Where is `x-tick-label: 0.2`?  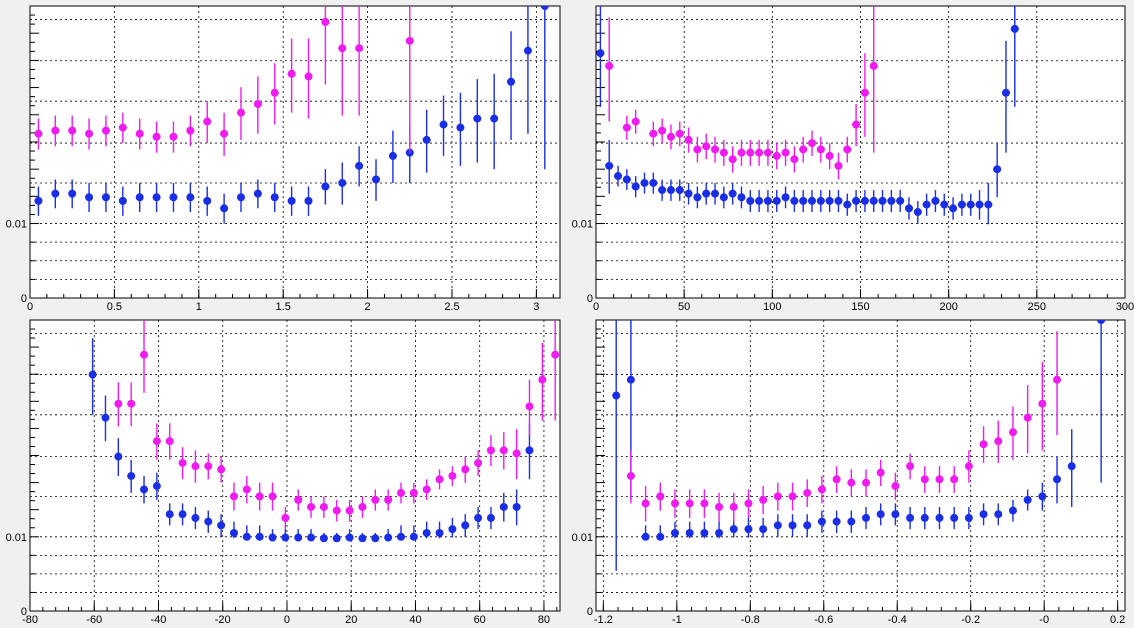
x-tick-label: 0.2 is located at coordinates (1117, 620).